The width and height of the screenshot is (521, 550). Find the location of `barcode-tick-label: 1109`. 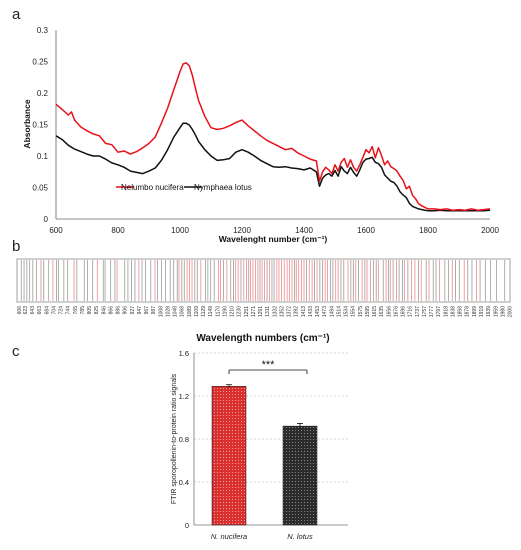

barcode-tick-label: 1109 is located at coordinates (197, 311).